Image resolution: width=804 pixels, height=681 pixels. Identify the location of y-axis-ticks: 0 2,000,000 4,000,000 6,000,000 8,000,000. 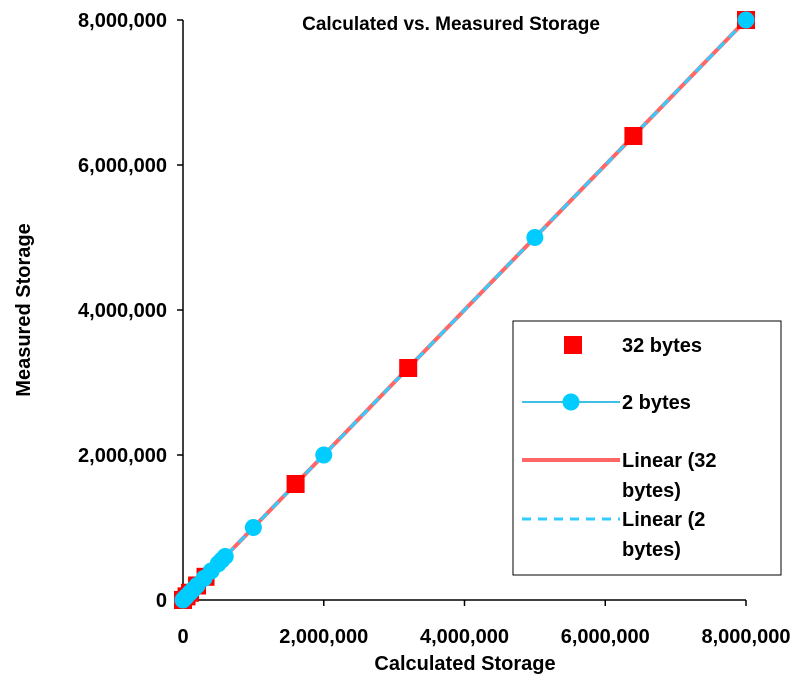
(130, 311).